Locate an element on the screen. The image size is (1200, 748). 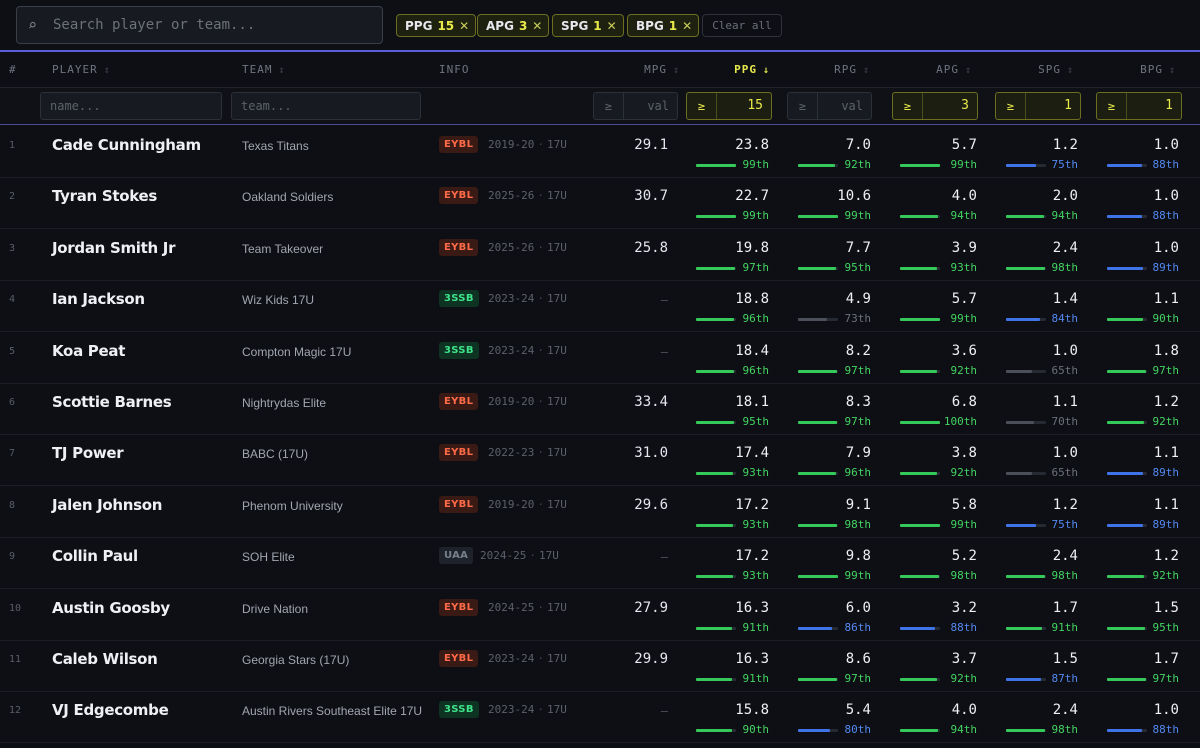
col-spg: SPG ↕ is located at coordinates (1033, 70).